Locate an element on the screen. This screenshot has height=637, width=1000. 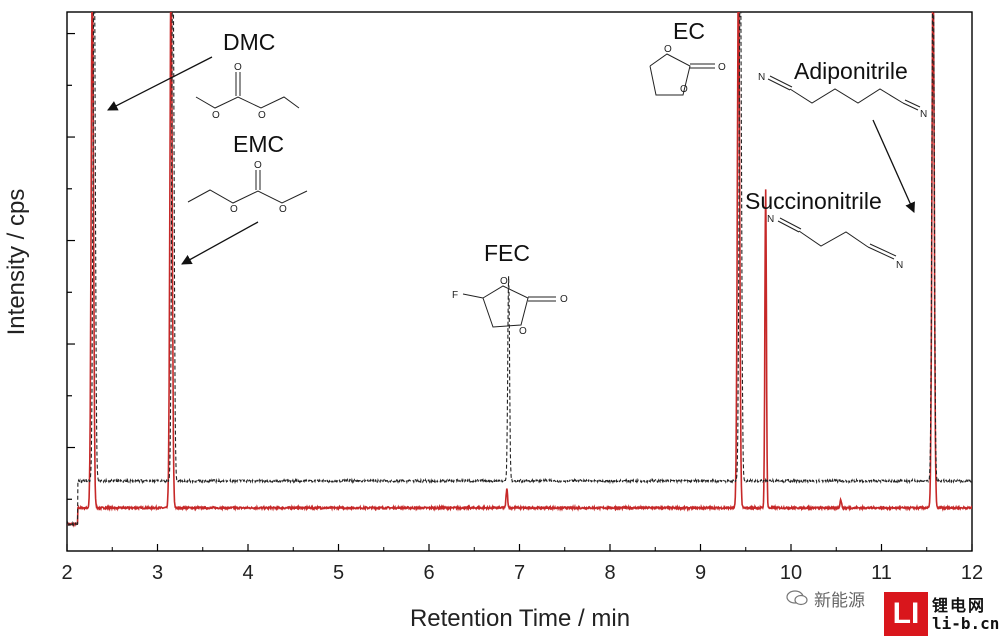
brand-logo: LI is located at coordinates (906, 614).